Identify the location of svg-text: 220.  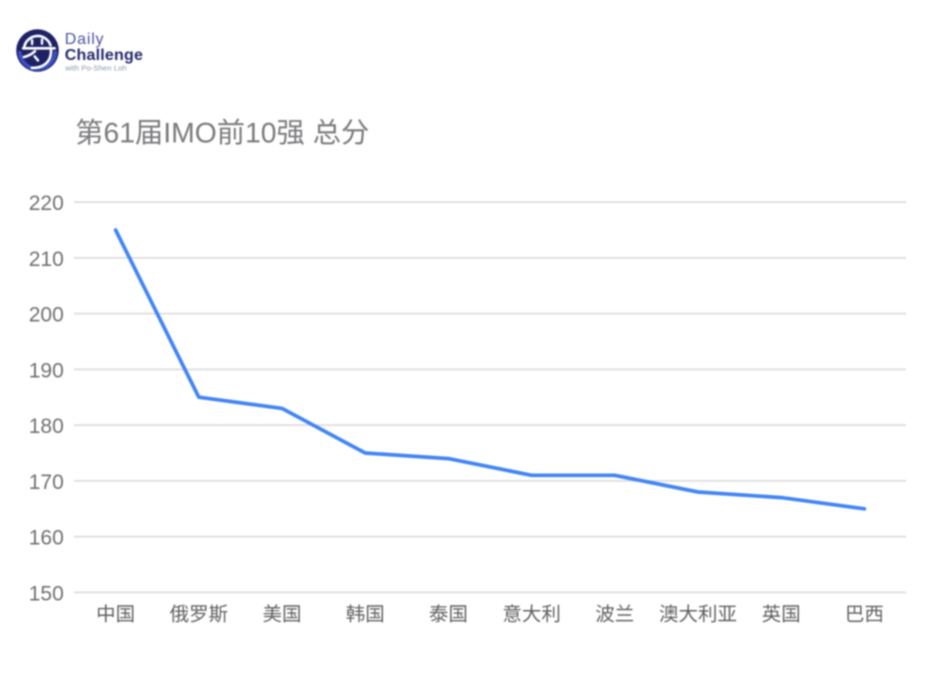
(46, 203).